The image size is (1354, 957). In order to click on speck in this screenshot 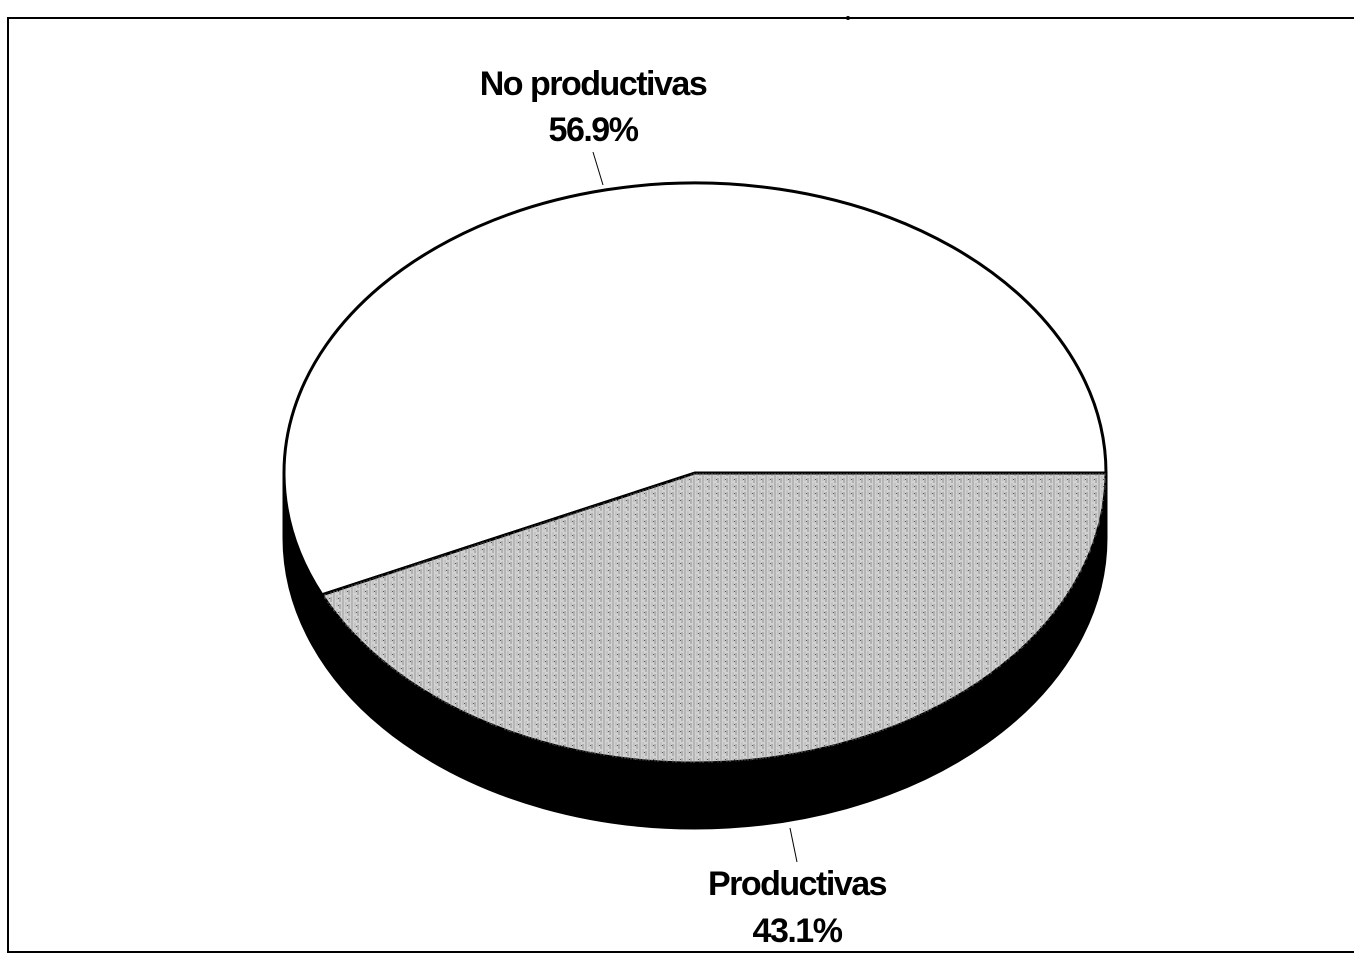, I will do `click(848, 18)`.